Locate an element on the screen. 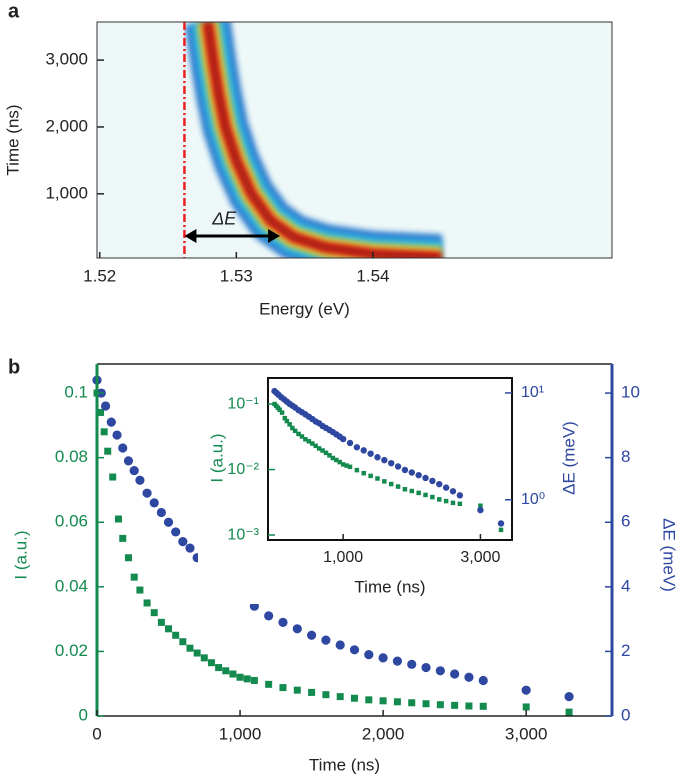 Image resolution: width=685 pixels, height=779 pixels. y-tick-label: 10⁻¹ is located at coordinates (243, 403).